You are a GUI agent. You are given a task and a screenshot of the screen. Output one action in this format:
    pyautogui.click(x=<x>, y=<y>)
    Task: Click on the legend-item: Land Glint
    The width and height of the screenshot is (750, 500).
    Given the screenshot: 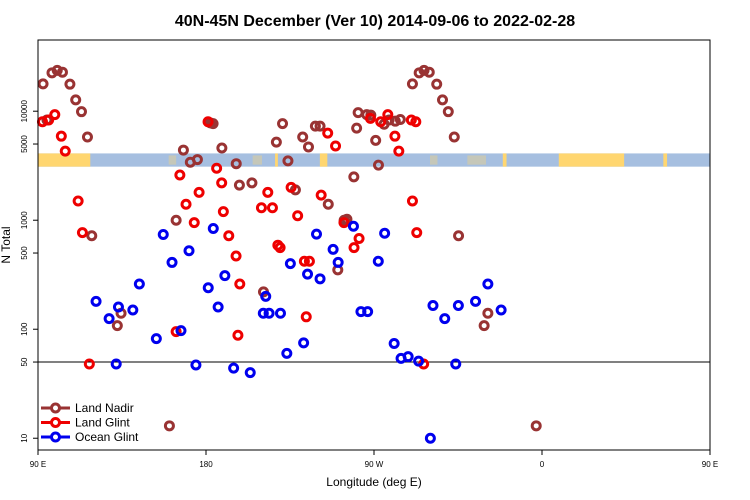 What is the action you would take?
    pyautogui.click(x=85, y=423)
    